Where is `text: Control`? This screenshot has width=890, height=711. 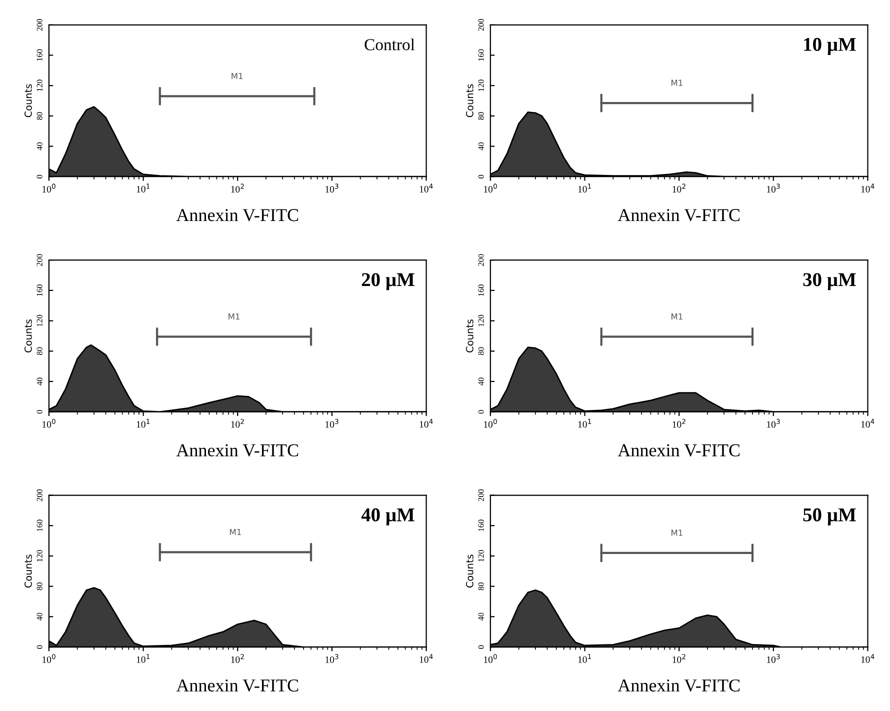 text: Control is located at coordinates (389, 44).